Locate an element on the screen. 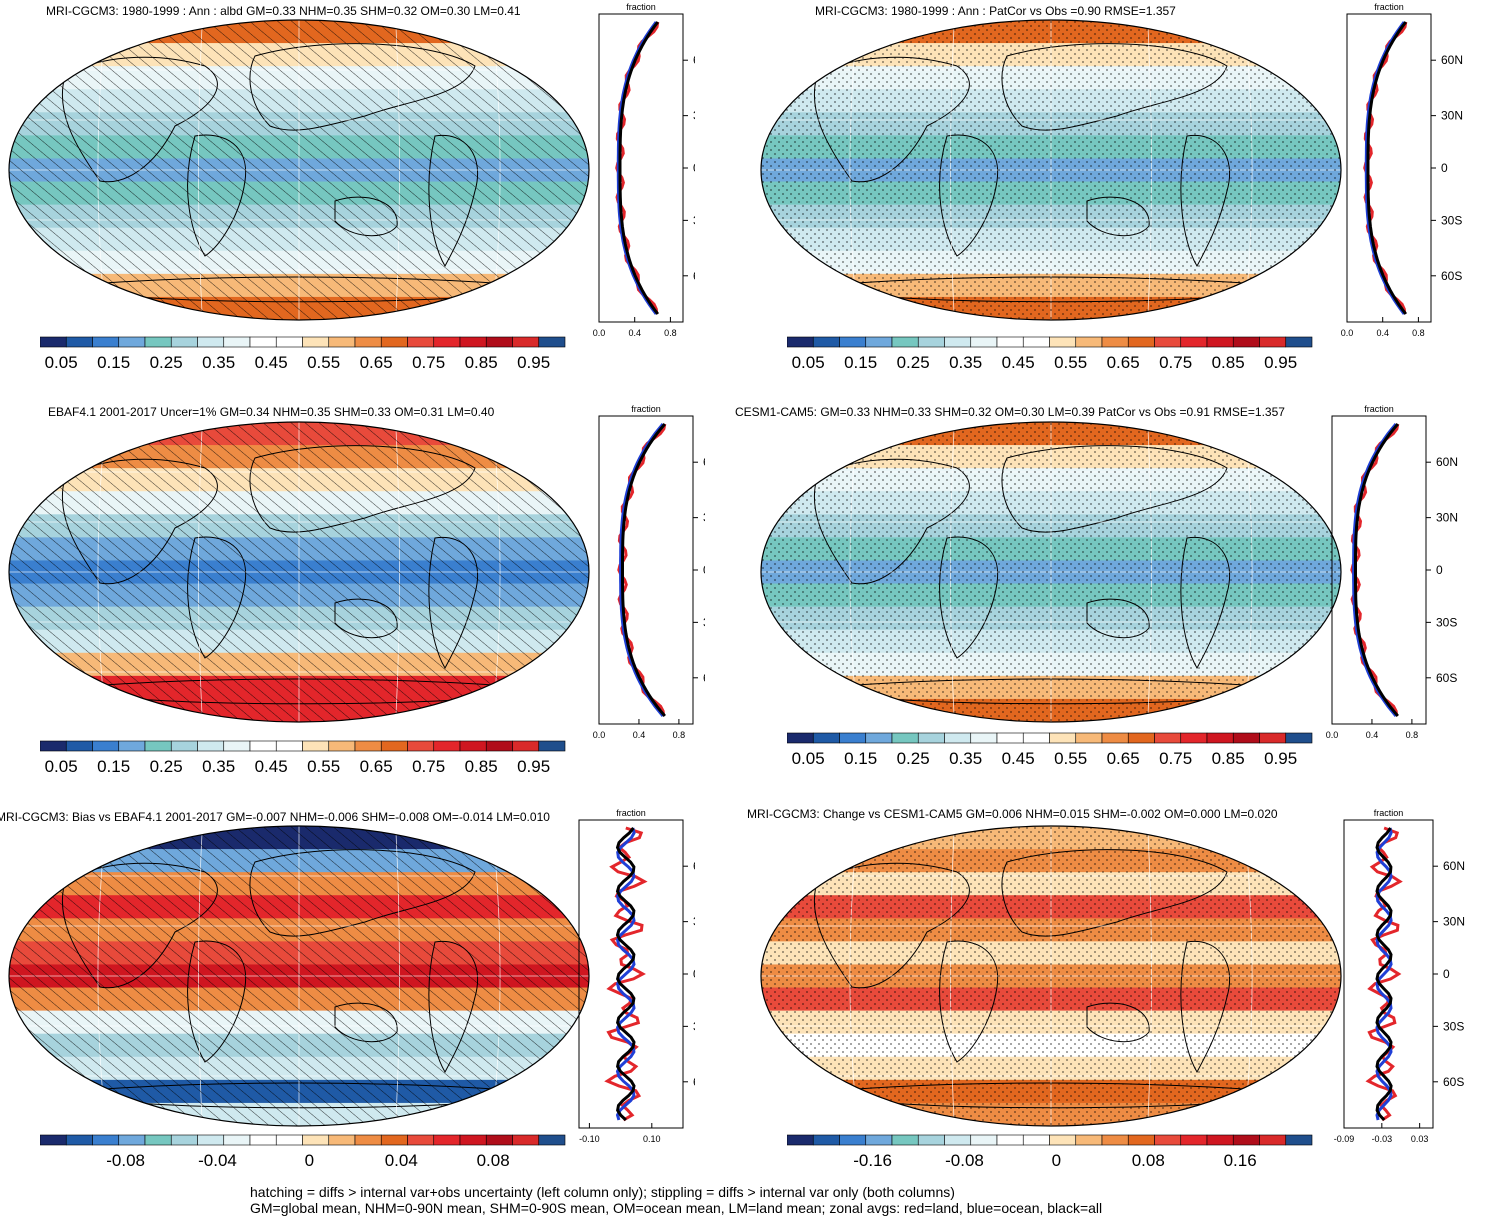 This screenshot has width=1489, height=1216. colorbar-label: 0.25 is located at coordinates (913, 362).